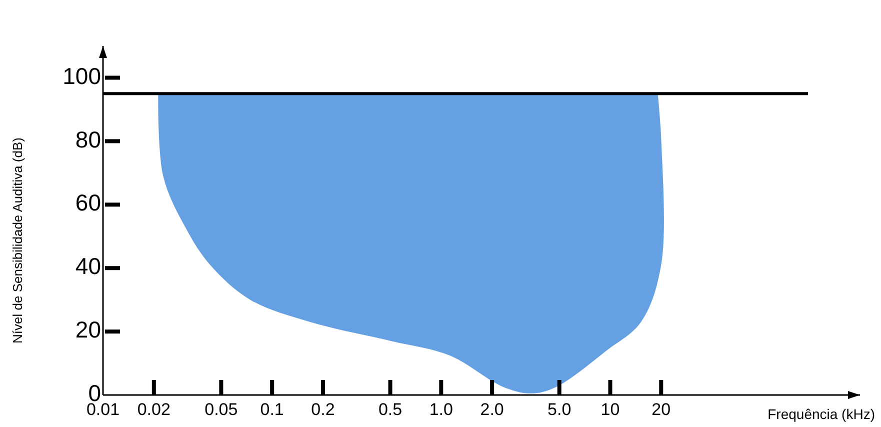 The height and width of the screenshot is (427, 881). What do you see at coordinates (221, 409) in the screenshot?
I see `x-tick-label: 0.05` at bounding box center [221, 409].